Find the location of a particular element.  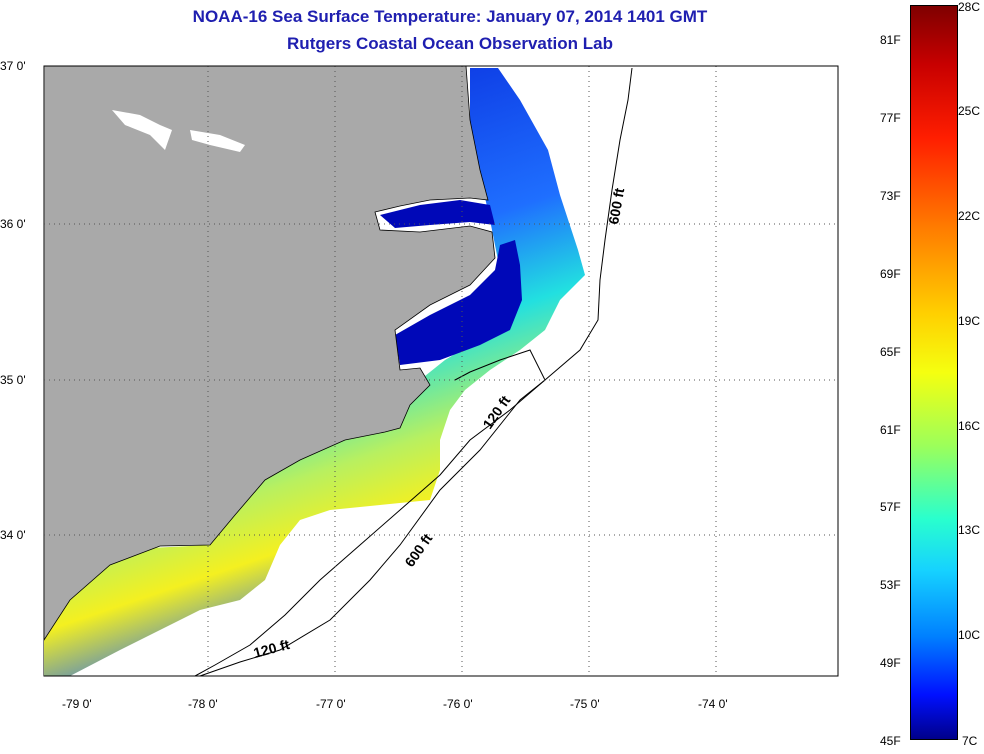

cbar-f-65: 65F is located at coordinates (890, 352).